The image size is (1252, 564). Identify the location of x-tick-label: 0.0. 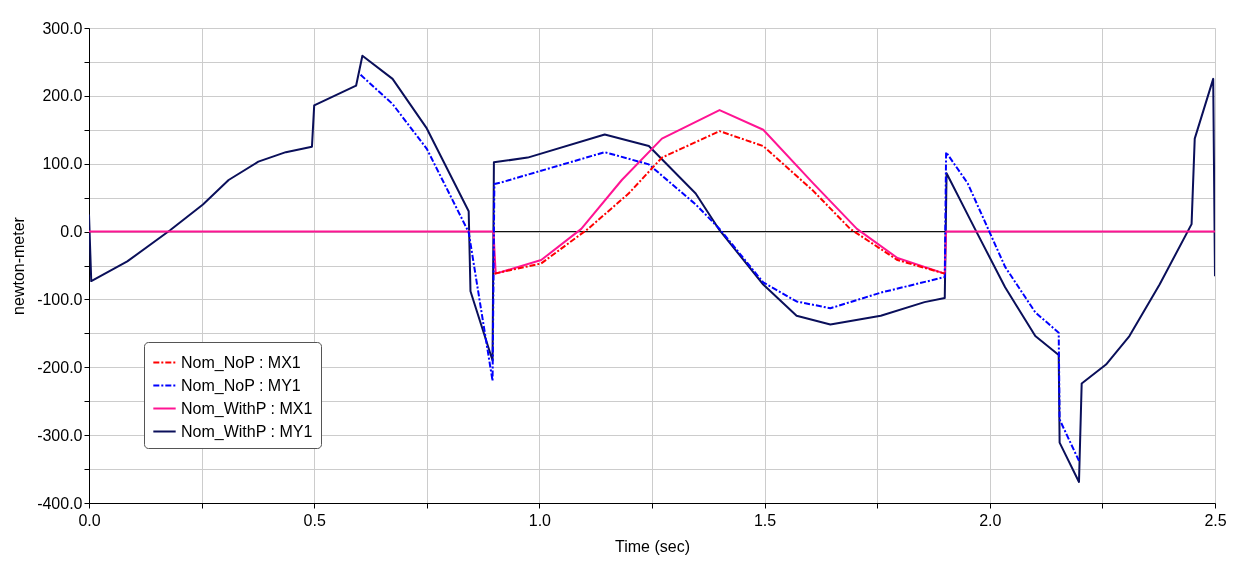
(89, 520).